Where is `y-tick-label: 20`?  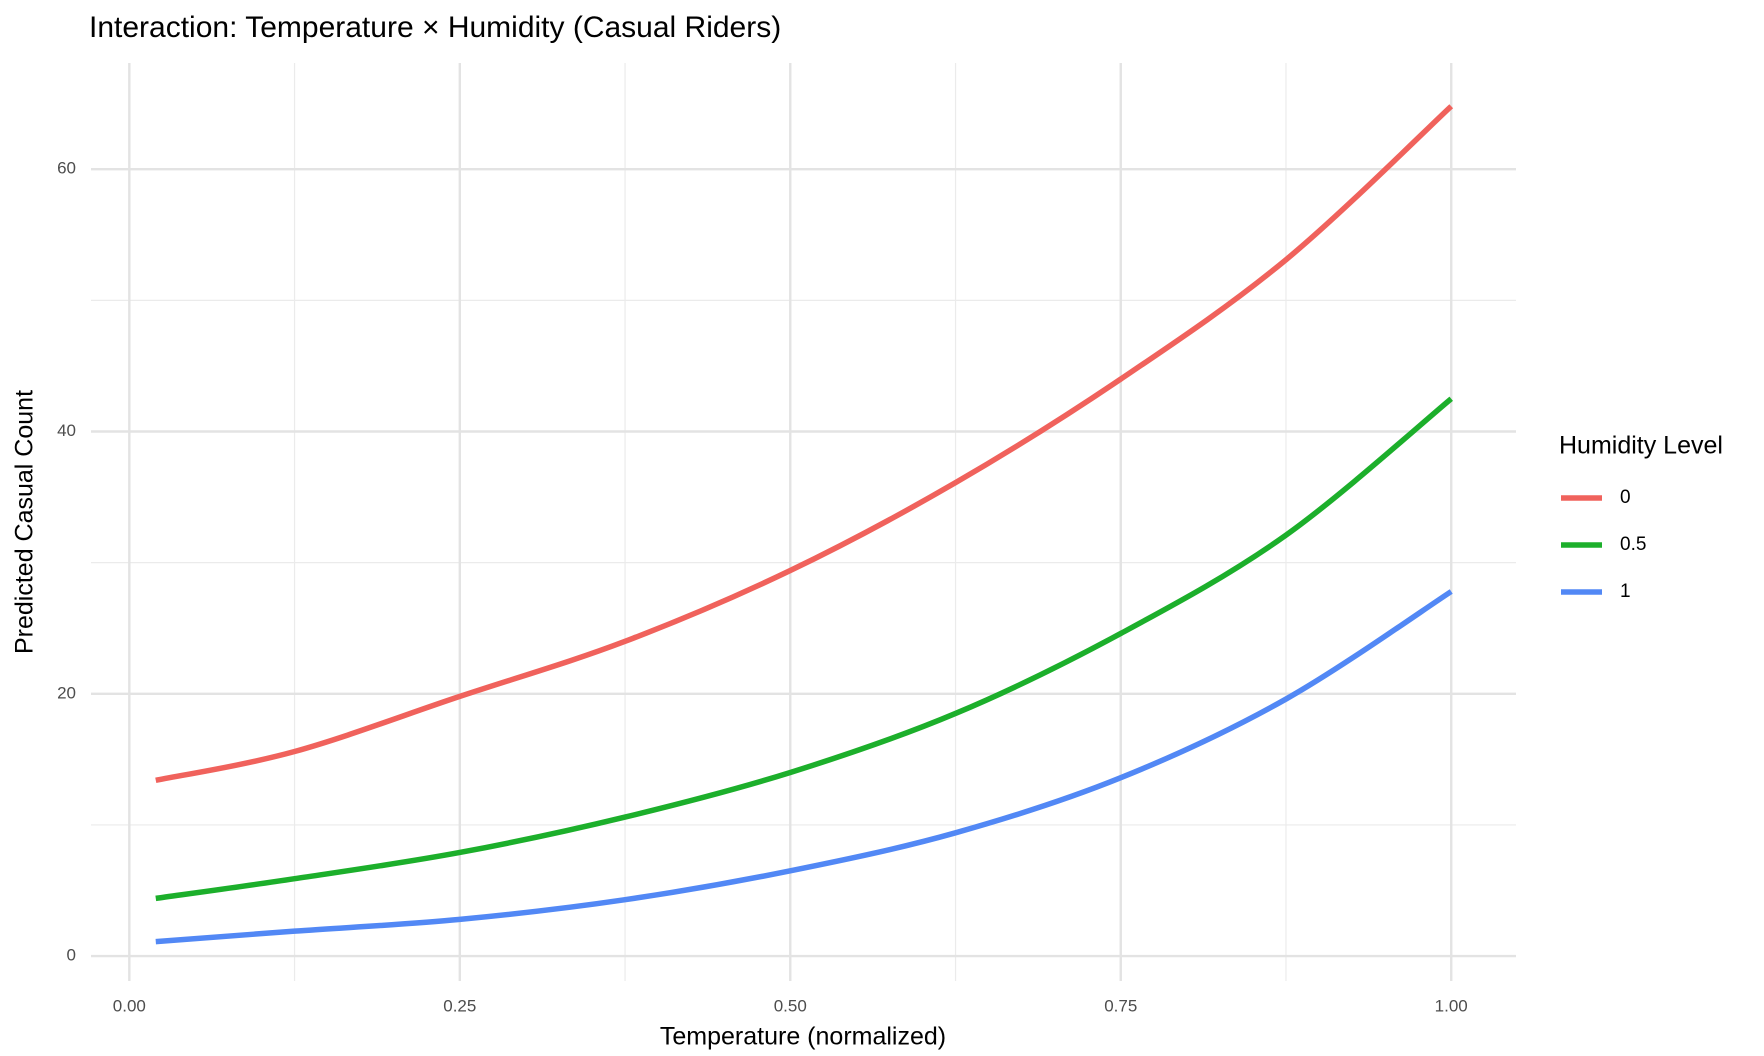
y-tick-label: 20 is located at coordinates (66, 692).